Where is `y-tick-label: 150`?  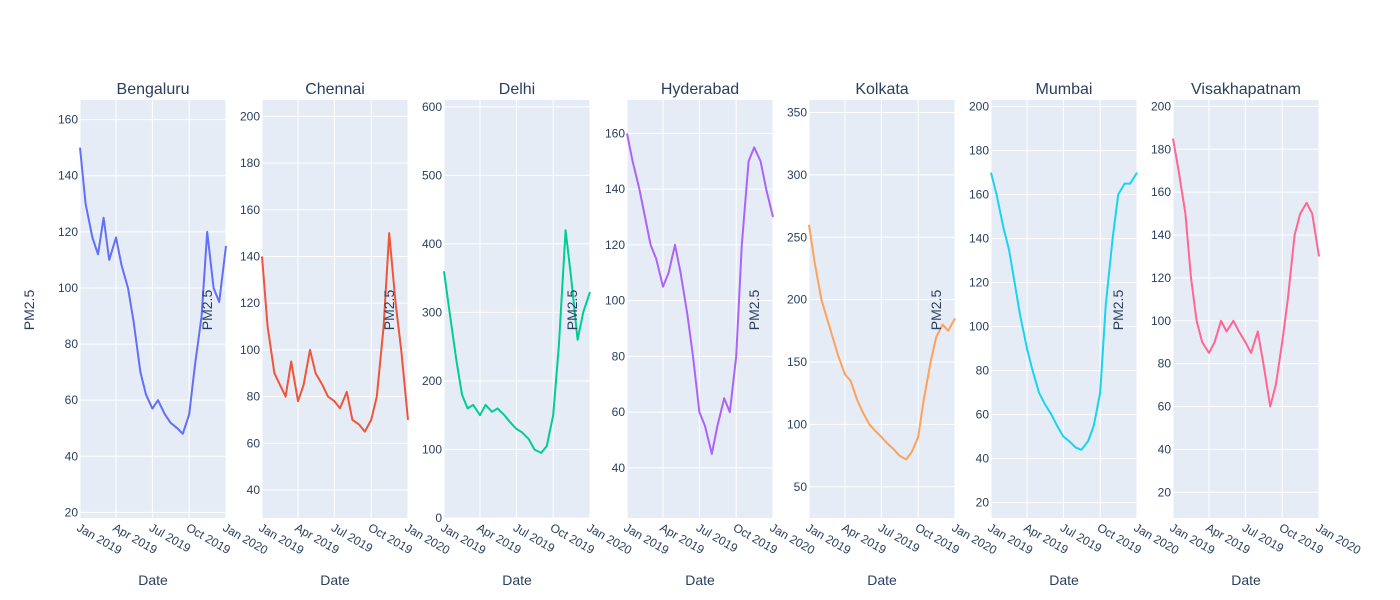
y-tick-label: 150 is located at coordinates (797, 362).